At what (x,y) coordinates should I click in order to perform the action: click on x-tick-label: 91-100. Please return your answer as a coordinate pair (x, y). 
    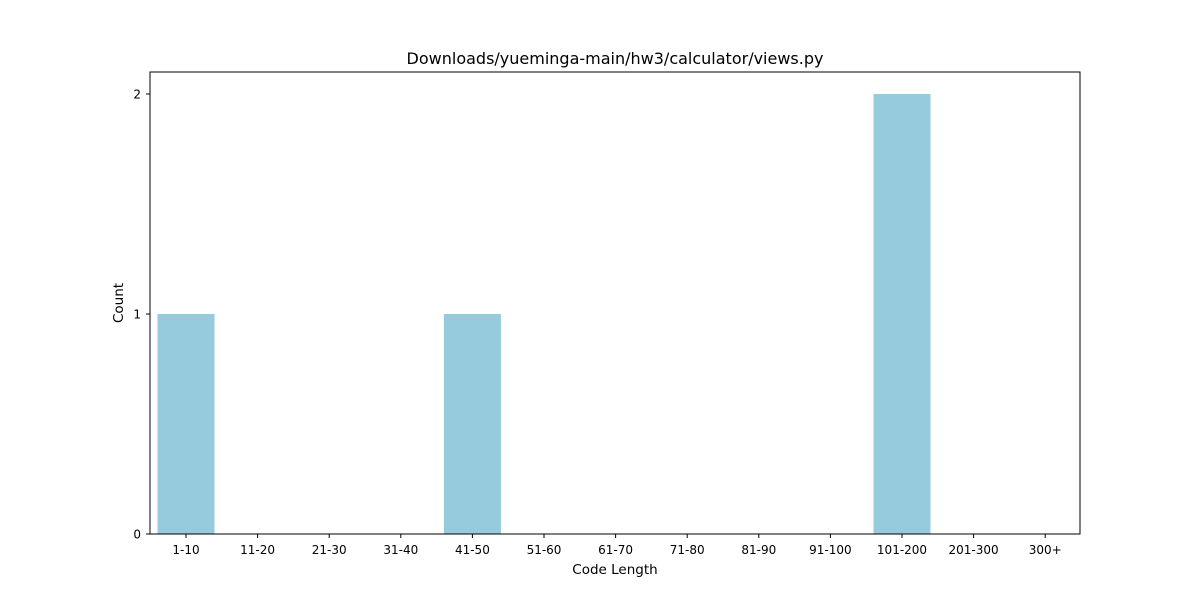
    Looking at the image, I should click on (830, 550).